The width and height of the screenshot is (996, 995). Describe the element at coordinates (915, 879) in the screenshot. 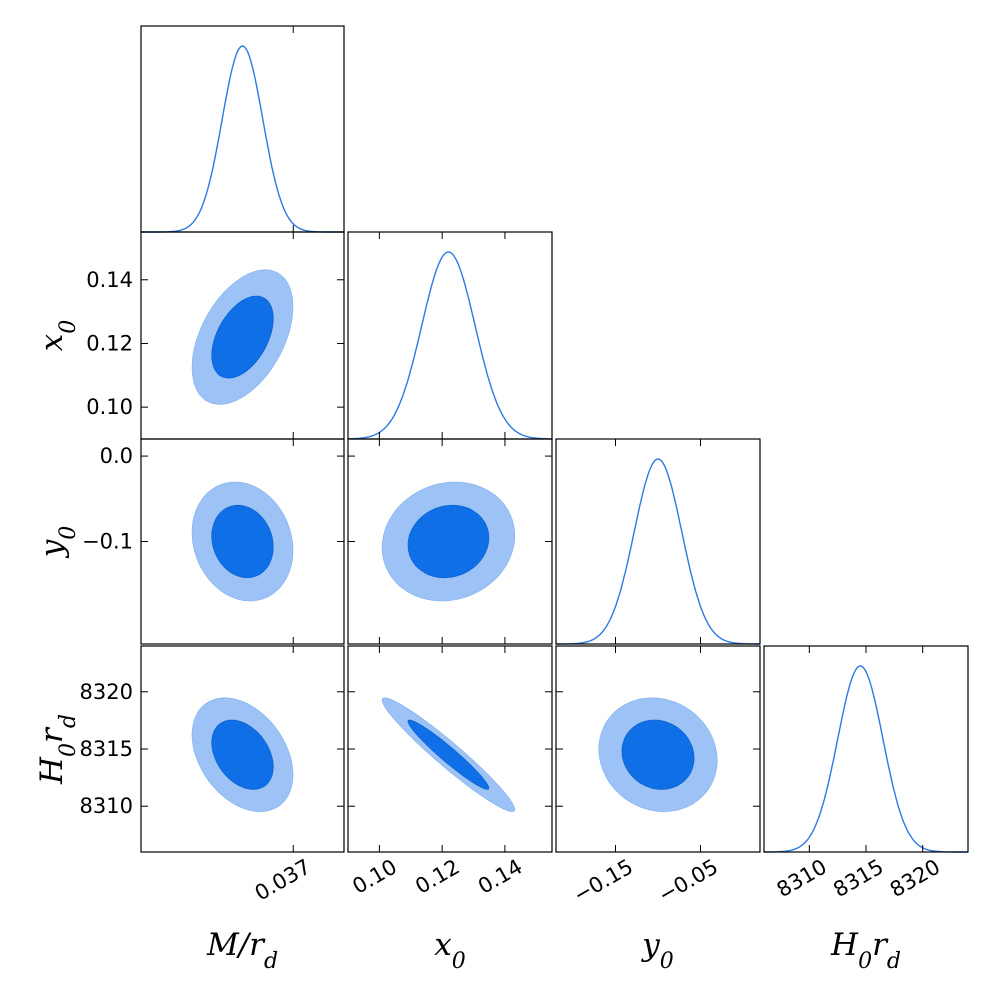

I see `x-tick-label-H0rd: 8320` at that location.